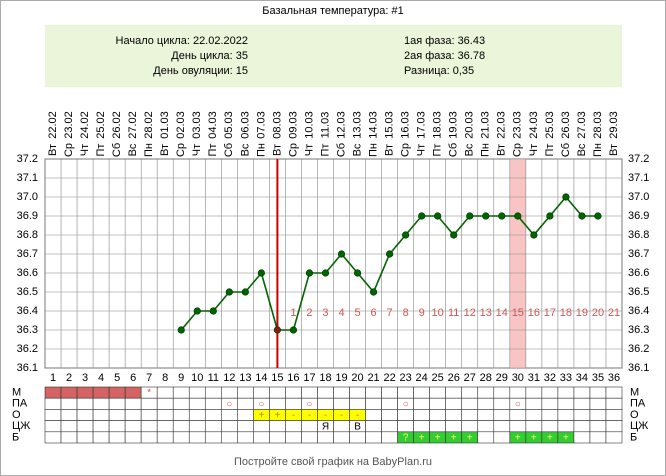  What do you see at coordinates (16, 393) in the screenshot?
I see `row-label: М` at bounding box center [16, 393].